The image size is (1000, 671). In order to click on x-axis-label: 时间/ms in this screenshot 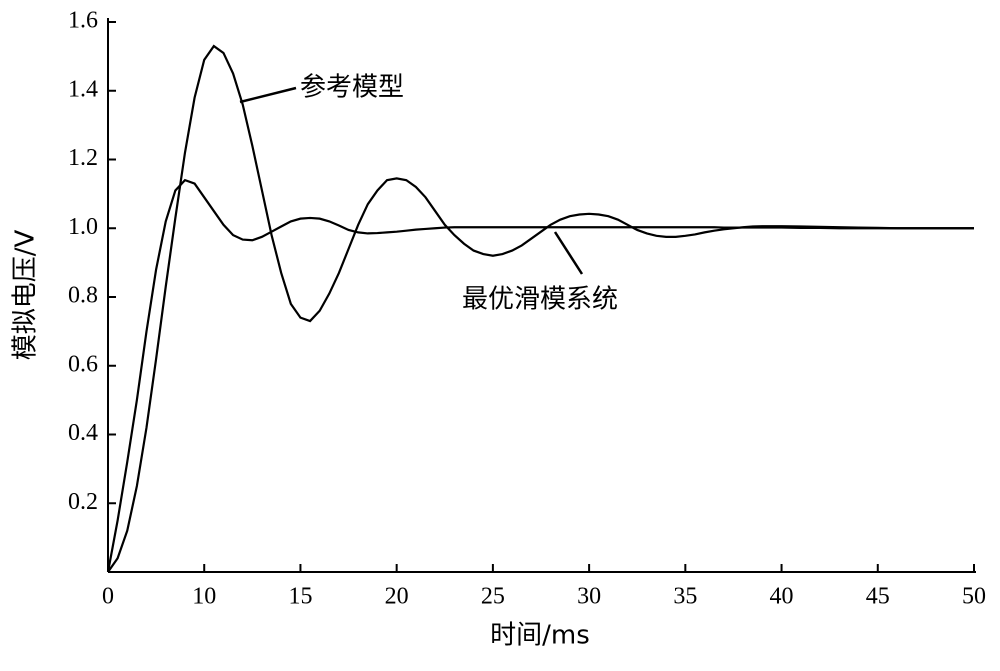, I will do `click(540, 636)`.